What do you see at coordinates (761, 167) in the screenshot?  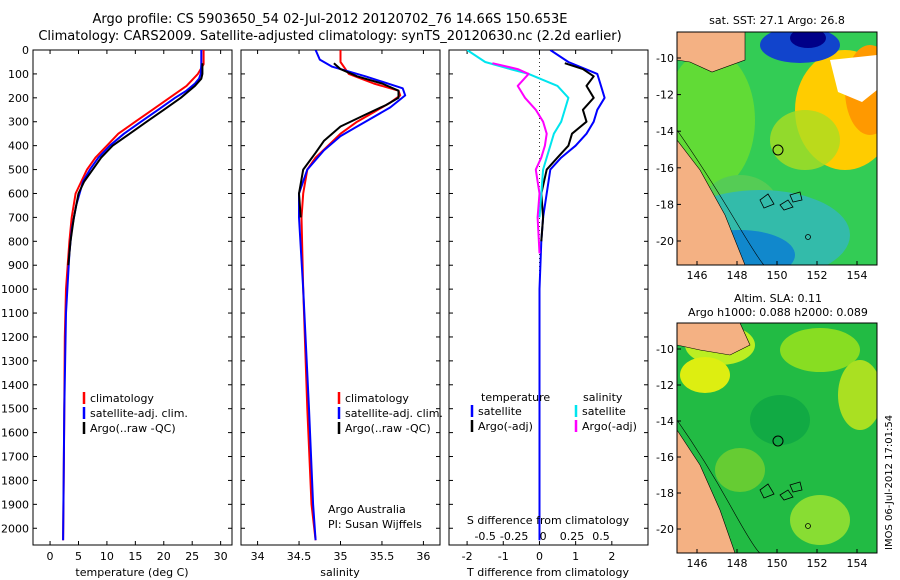 I see `sst-map-axes: 146 148 150 152 154 -10 -12 -14 -16 -18 -20` at bounding box center [761, 167].